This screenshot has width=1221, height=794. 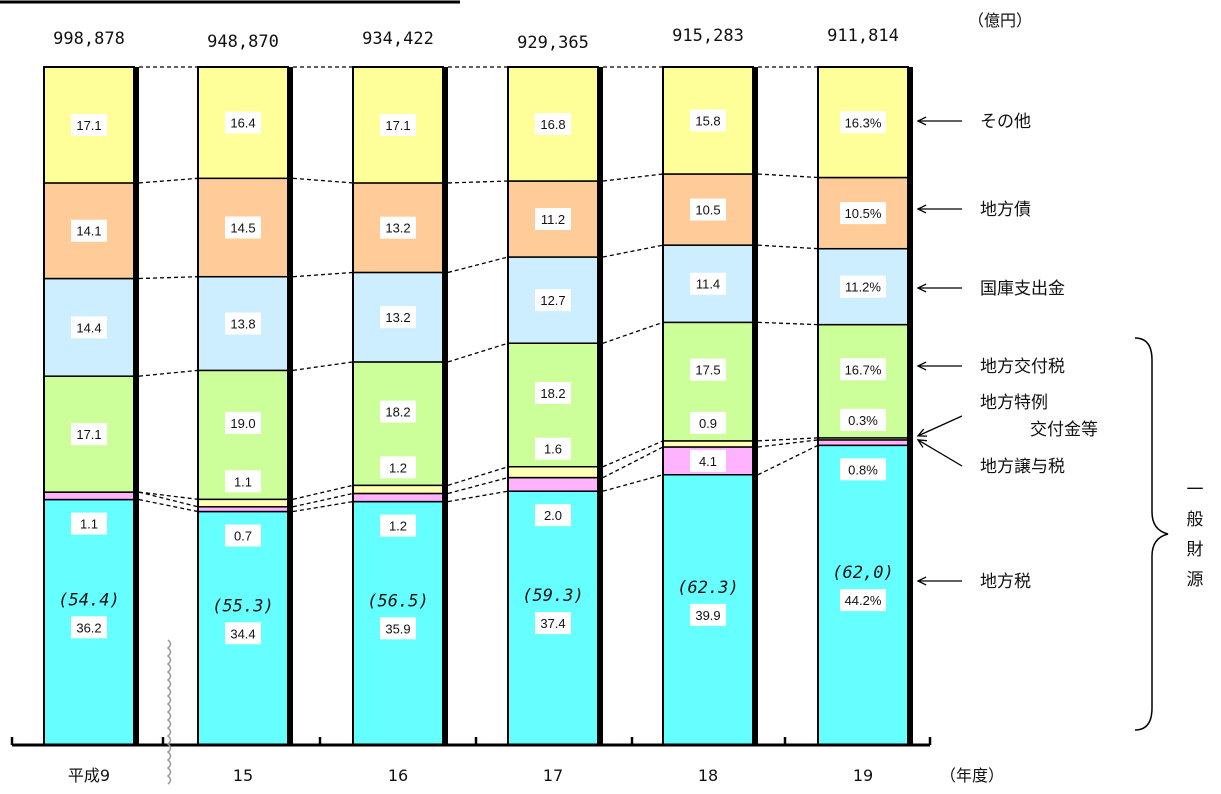 I want to click on value-label: 13.8, so click(x=242, y=324).